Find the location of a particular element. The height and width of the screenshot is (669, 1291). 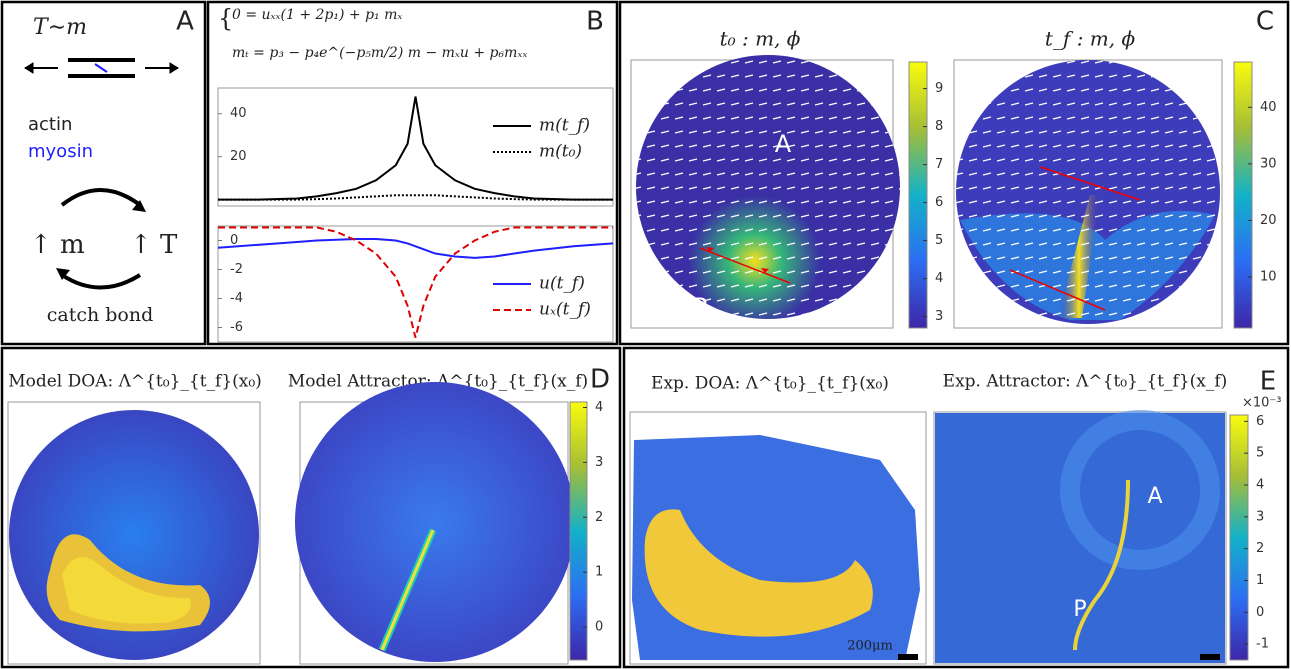

y-tick-label: -6 is located at coordinates (236, 327).